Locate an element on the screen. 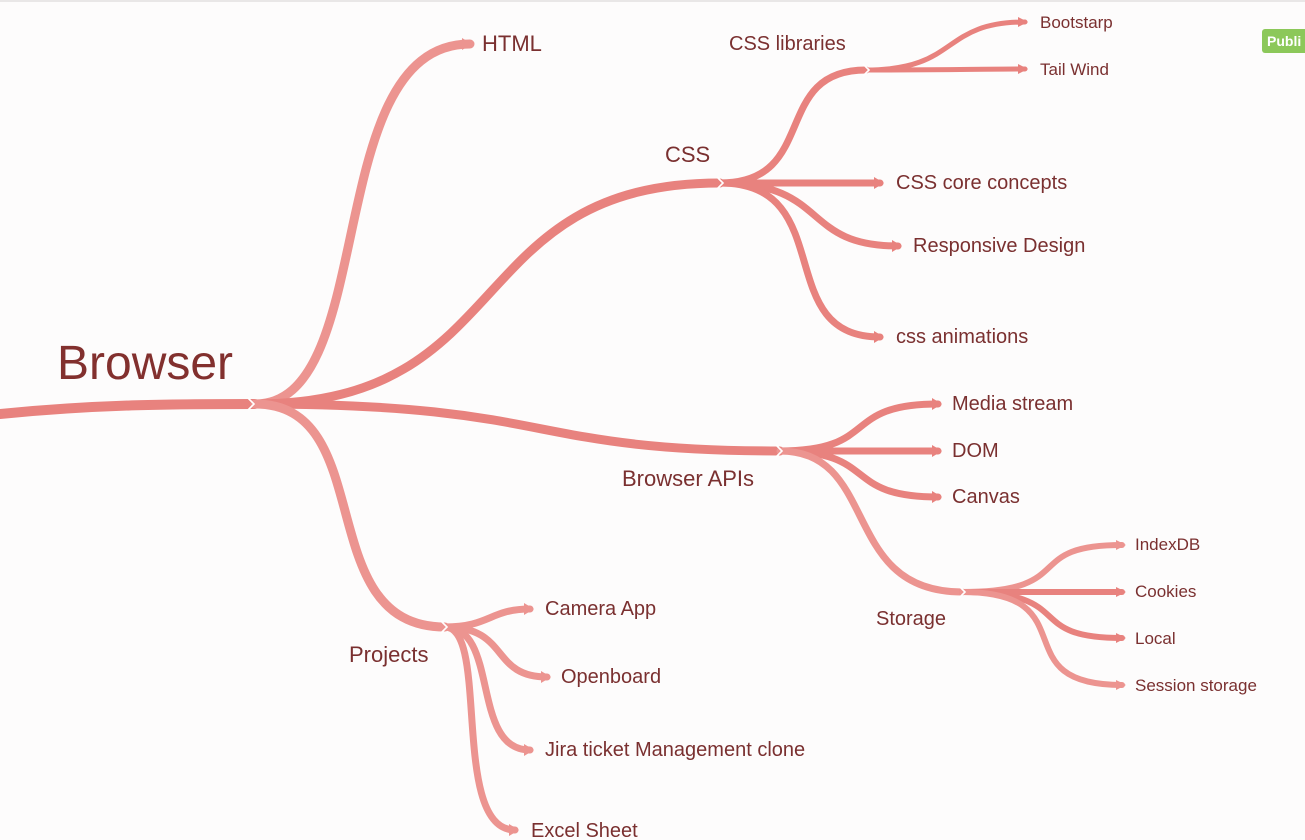  node-css-core: CSS core concepts is located at coordinates (981, 183).